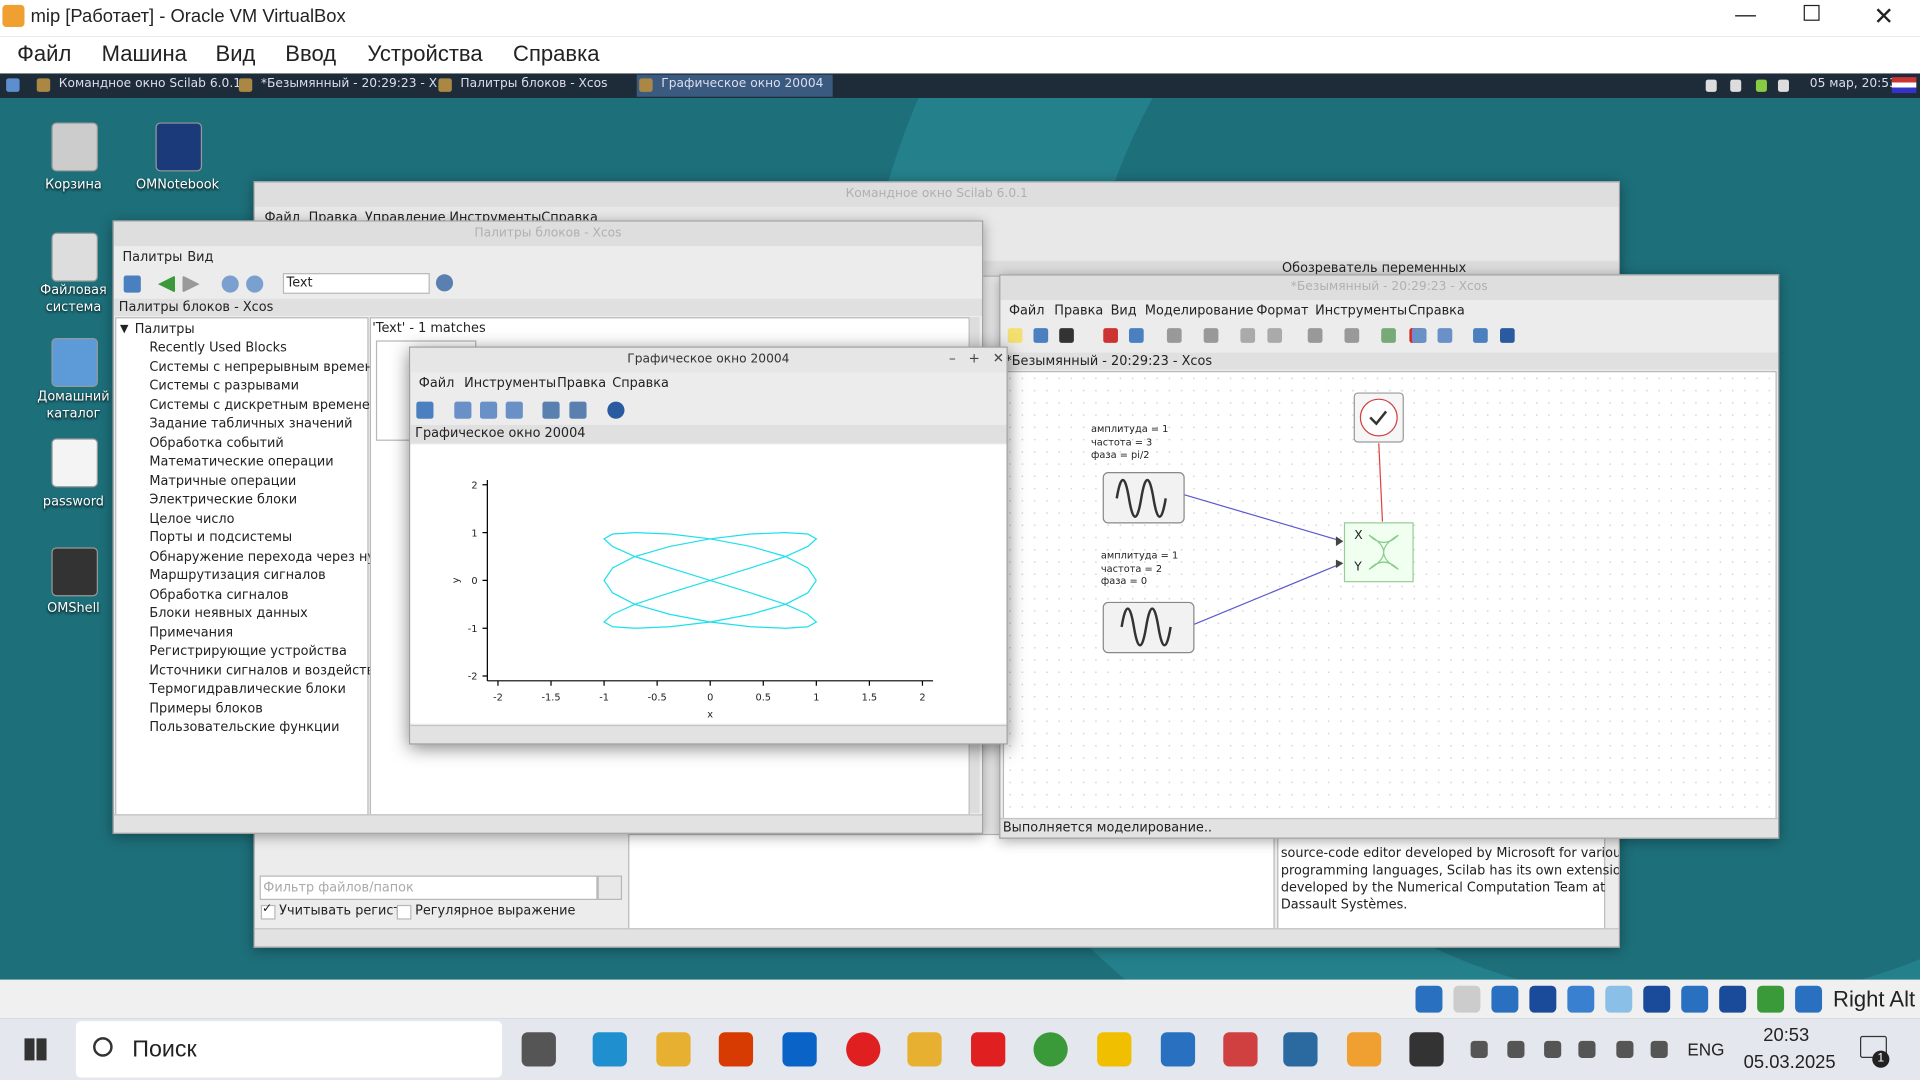 This screenshot has width=1920, height=1080. Describe the element at coordinates (124, 329) in the screenshot. I see `tree-expander: ▼` at that location.